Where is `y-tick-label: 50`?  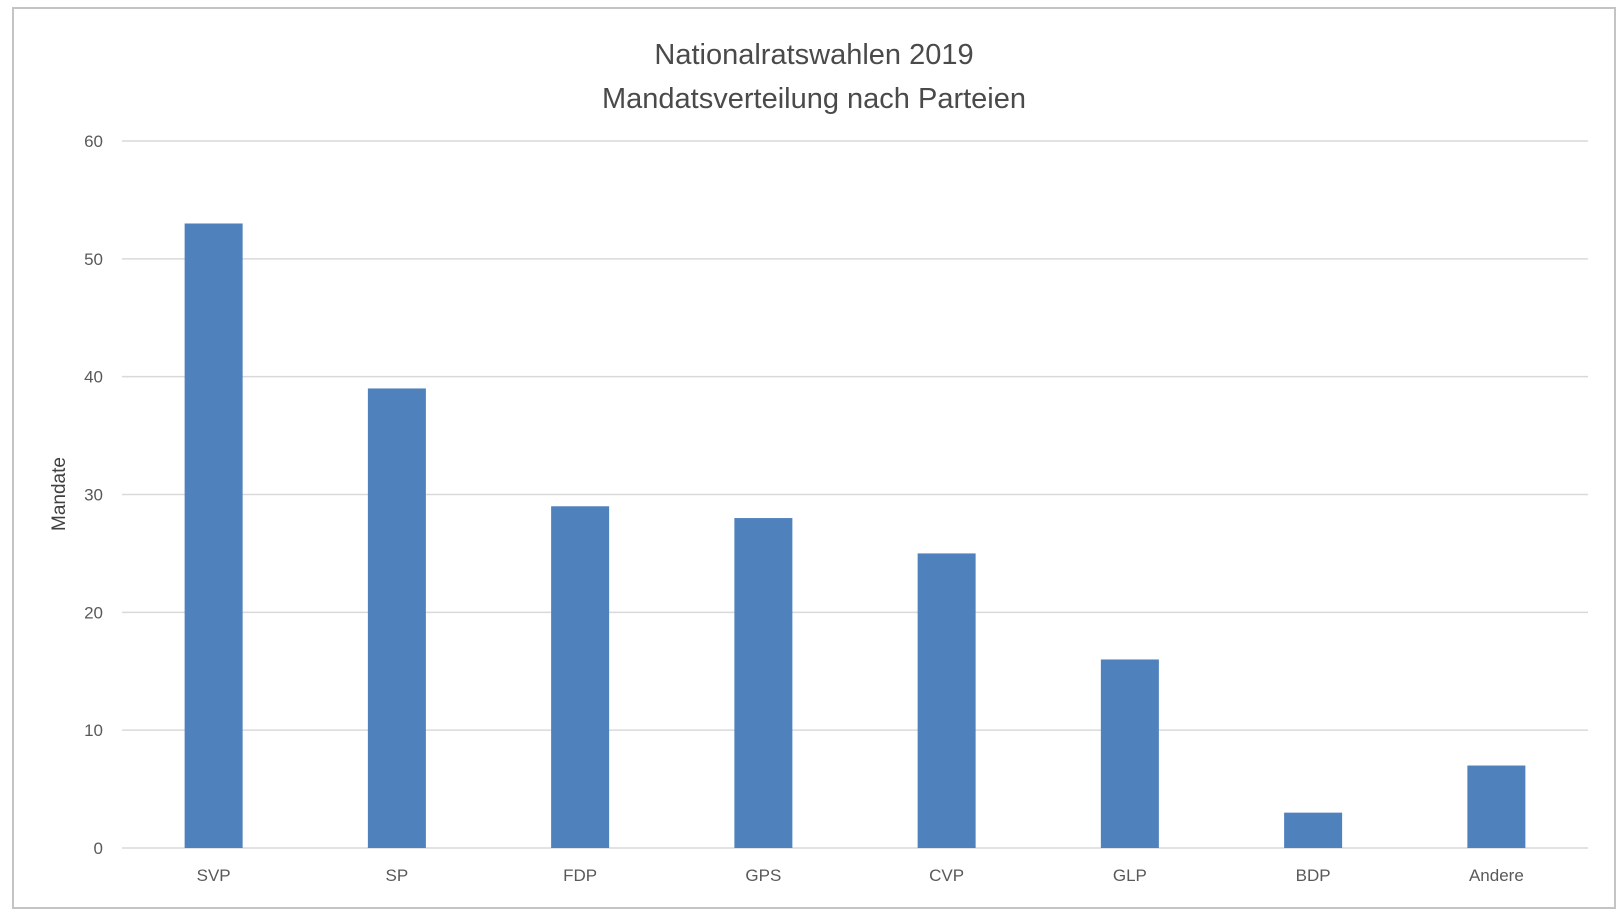 y-tick-label: 50 is located at coordinates (93, 259).